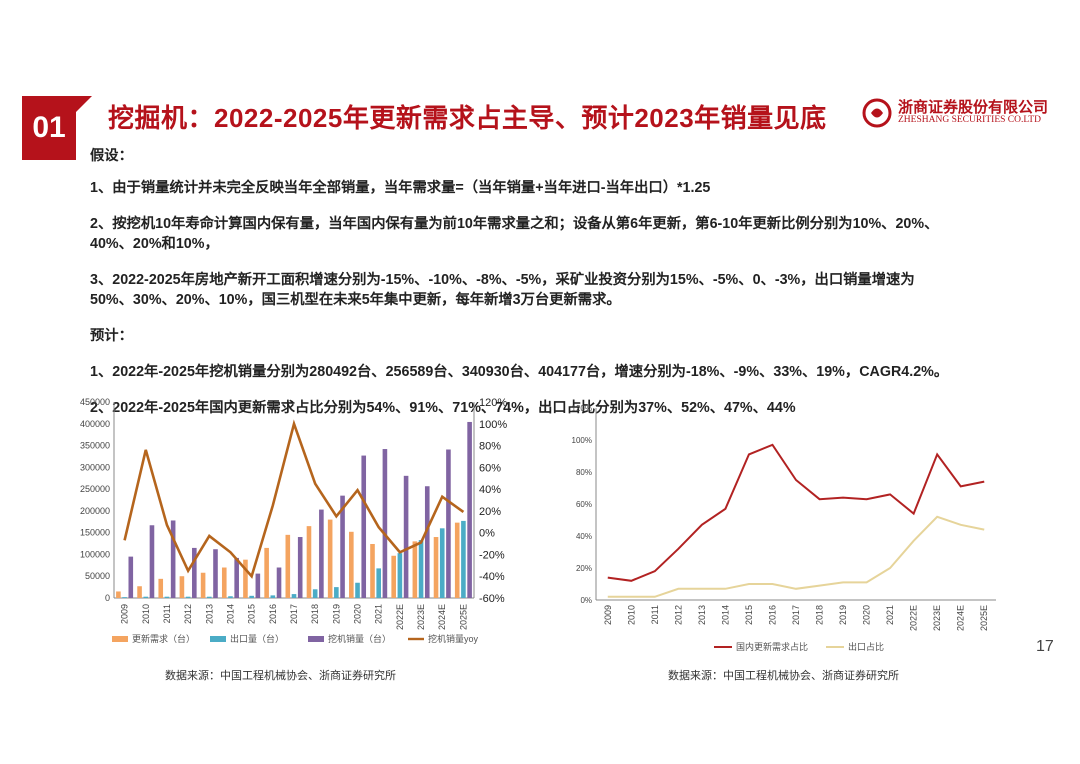  I want to click on page-title: 挖掘机：2022-2025年更新需求占主导、预计2023年销量见底, so click(467, 118).